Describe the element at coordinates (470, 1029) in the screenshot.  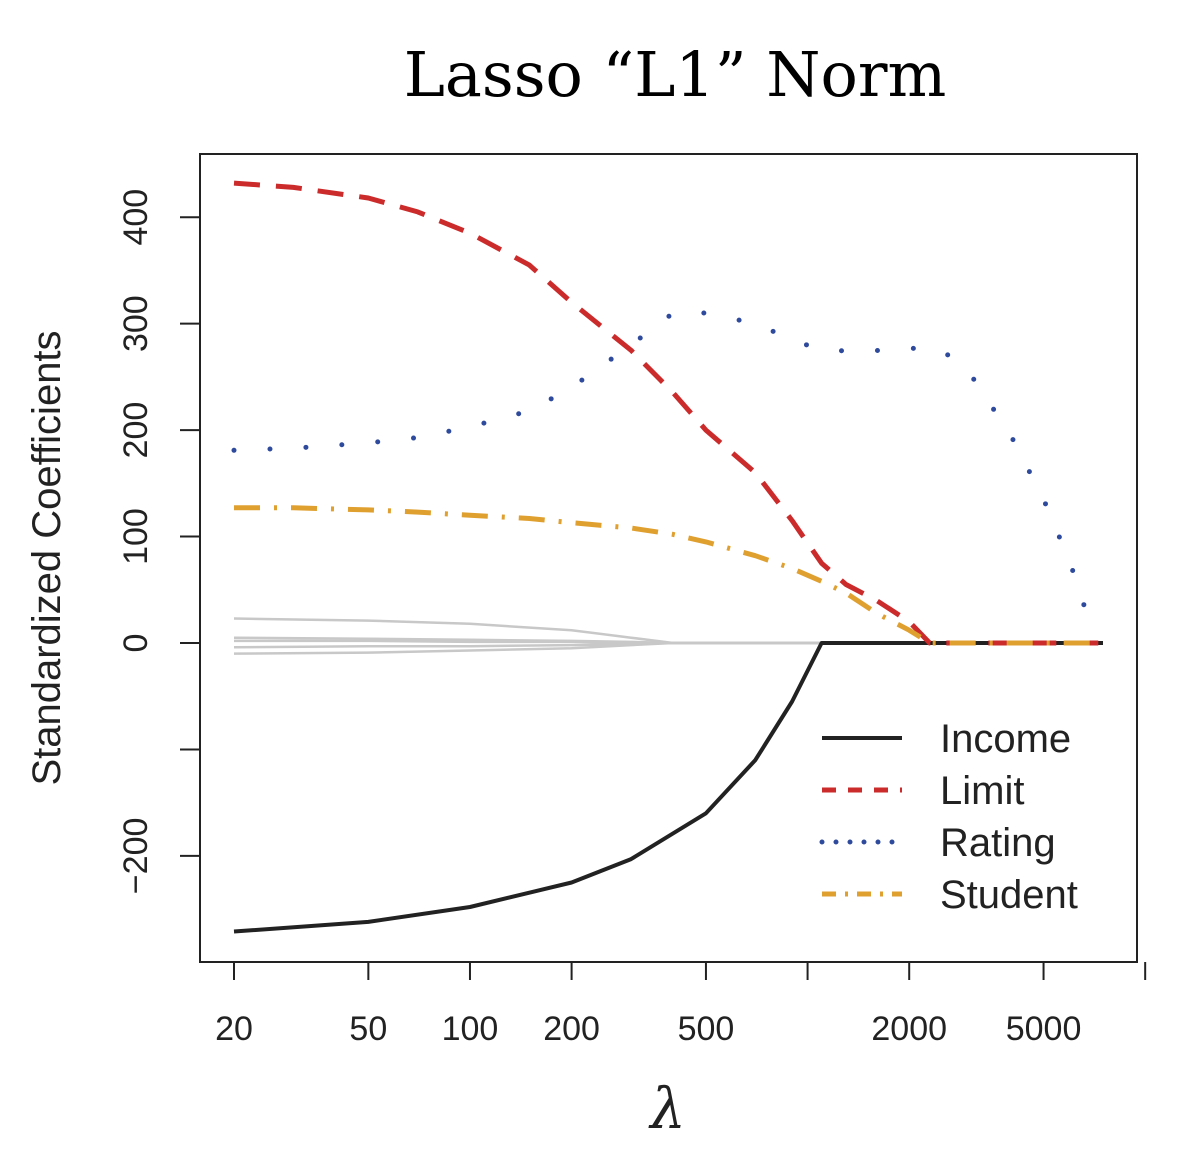
I see `x-tick-label: 100` at that location.